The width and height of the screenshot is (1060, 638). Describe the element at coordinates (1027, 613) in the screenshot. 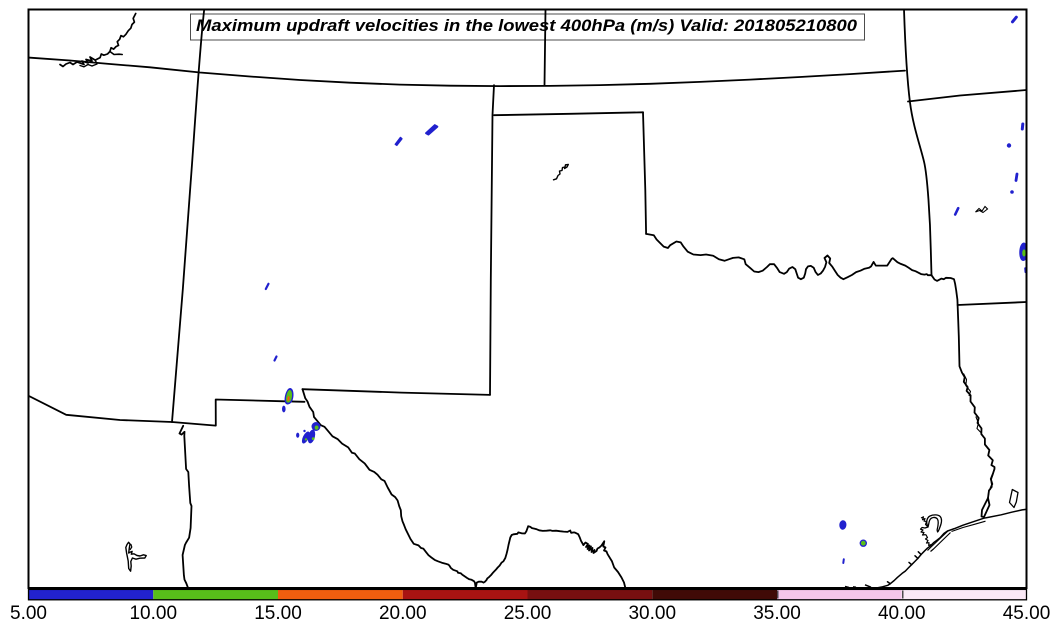

I see `svg-text: 45.00` at that location.